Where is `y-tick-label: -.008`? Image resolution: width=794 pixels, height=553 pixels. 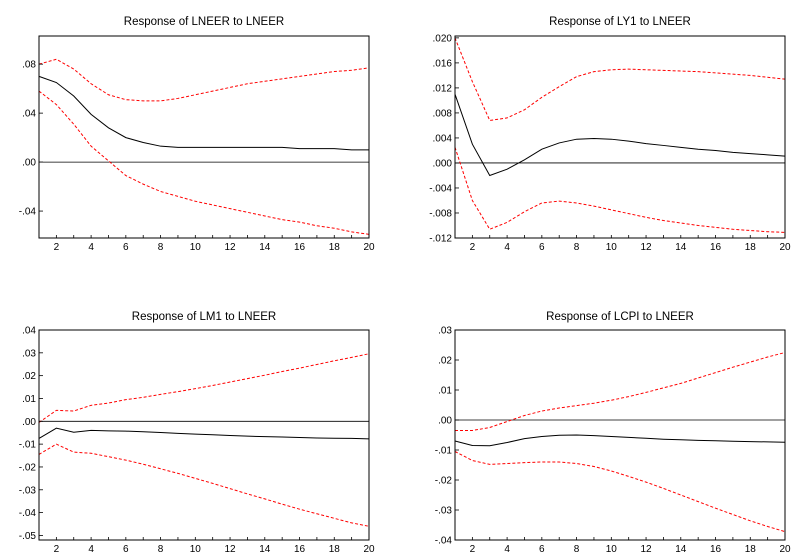
y-tick-label: -.008 is located at coordinates (440, 213).